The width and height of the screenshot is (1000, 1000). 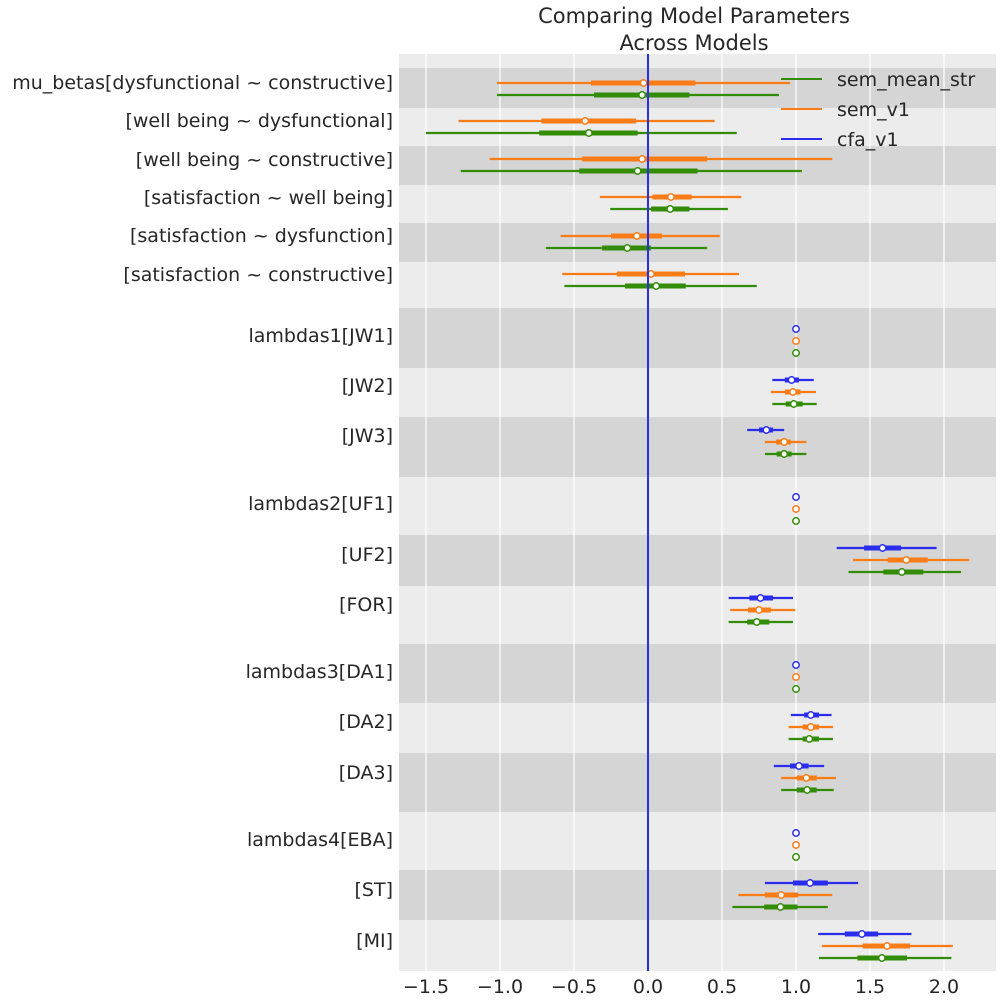 I want to click on row-label: [JW3], so click(x=367, y=436).